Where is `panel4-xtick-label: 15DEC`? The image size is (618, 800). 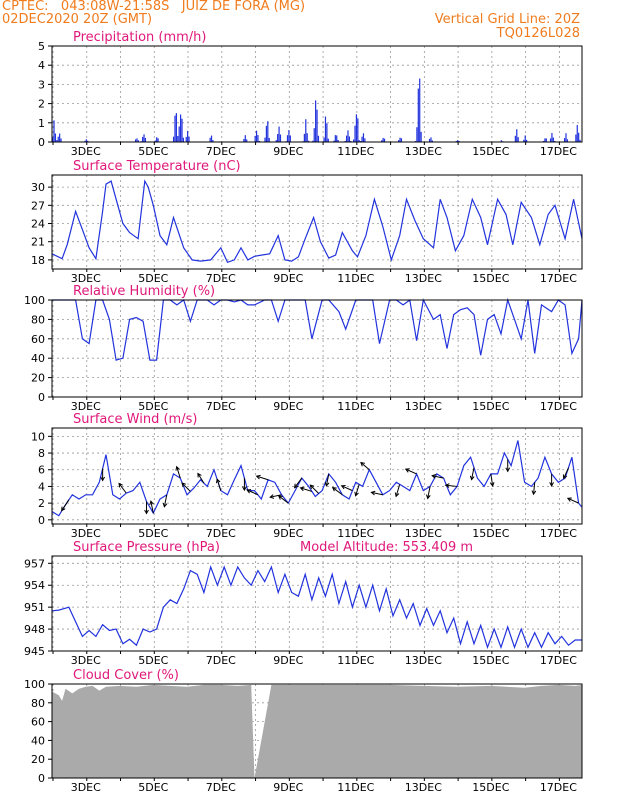 panel4-xtick-label: 15DEC is located at coordinates (490, 533).